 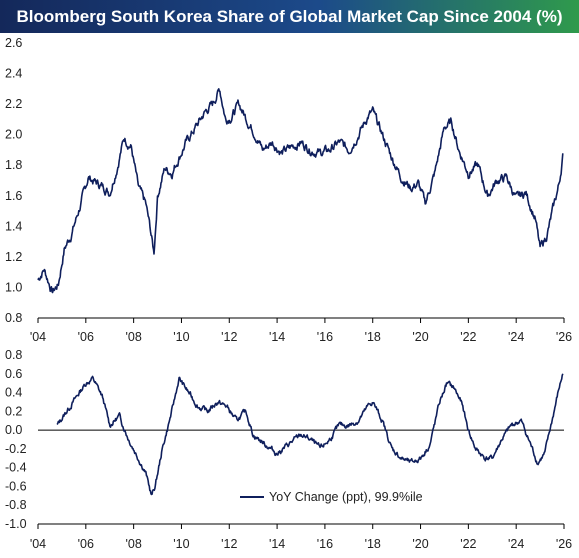 I want to click on y-tick-label: -0.6, so click(x=16, y=486).